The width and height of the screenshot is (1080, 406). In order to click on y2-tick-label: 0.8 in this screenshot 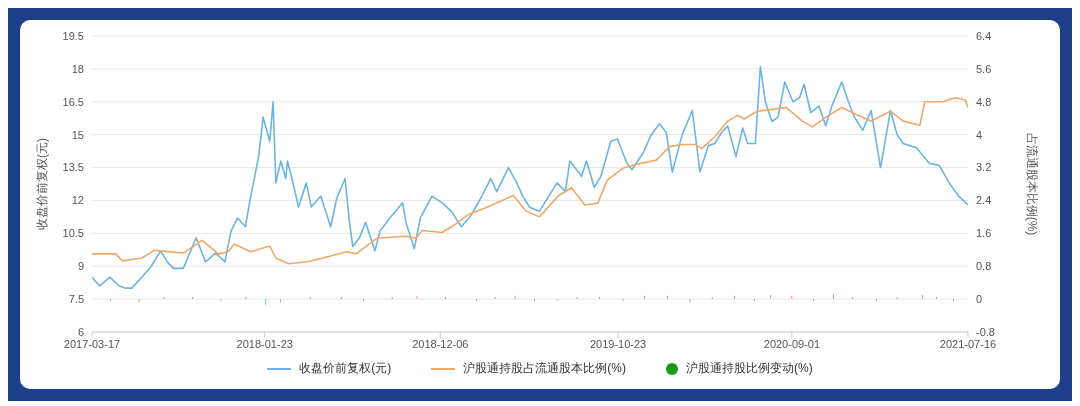, I will do `click(984, 266)`.